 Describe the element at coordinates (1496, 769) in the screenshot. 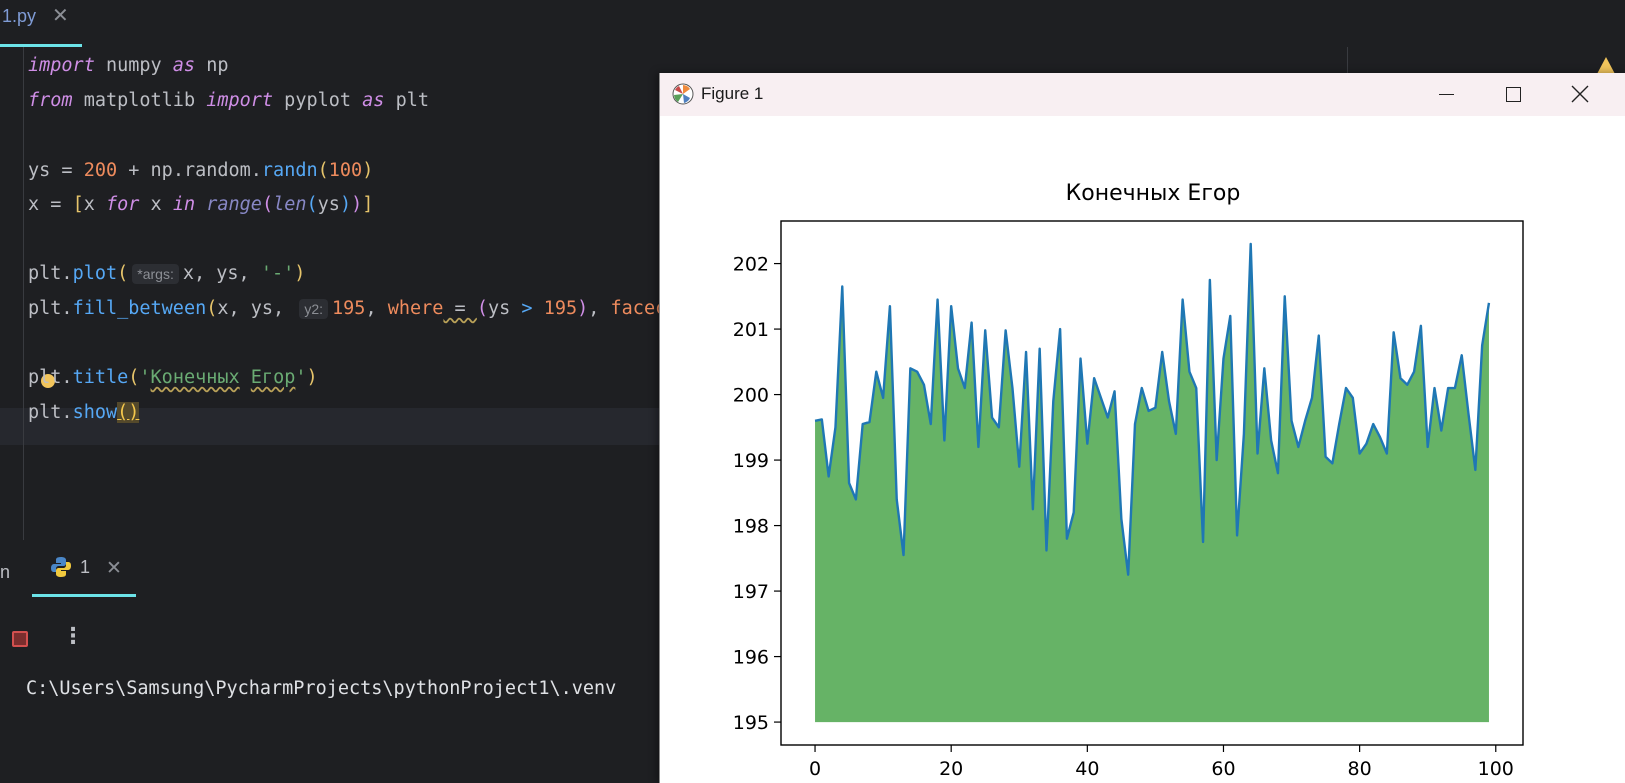

I see `x-tick-label: 100` at that location.